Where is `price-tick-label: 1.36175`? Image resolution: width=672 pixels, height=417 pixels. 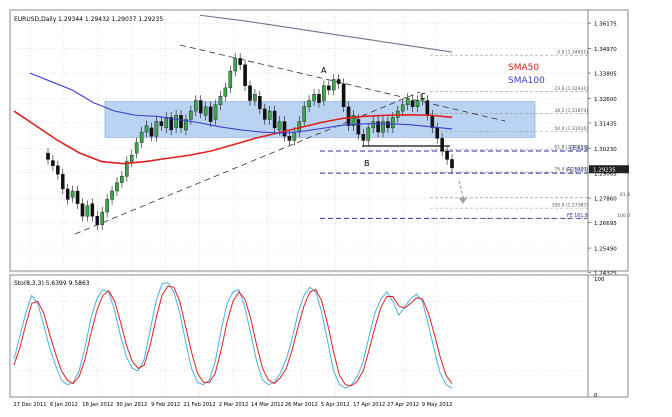
price-tick-label: 1.36175 is located at coordinates (605, 25).